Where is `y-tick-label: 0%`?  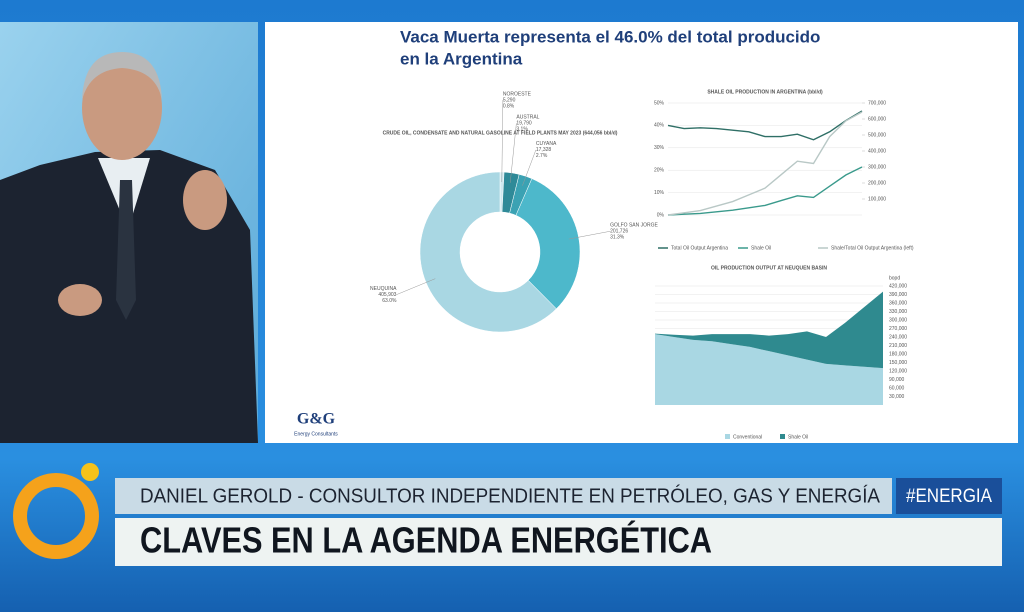 y-tick-label: 0% is located at coordinates (661, 215).